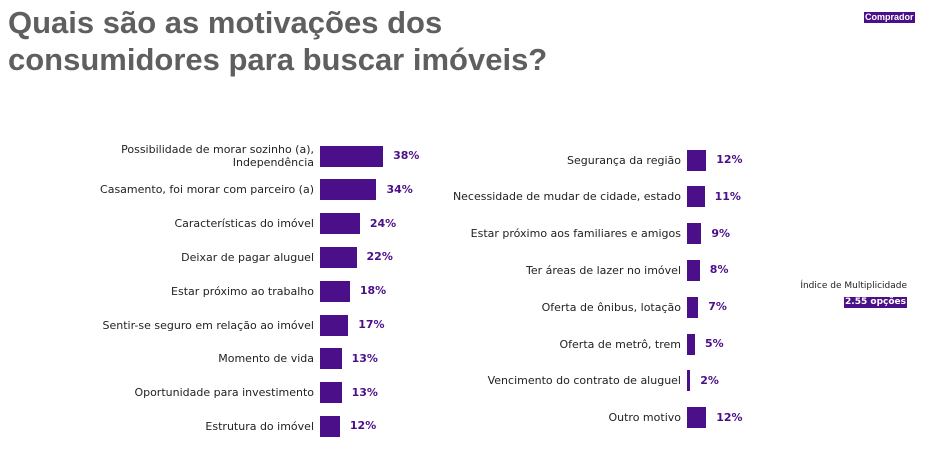 The height and width of the screenshot is (453, 943). What do you see at coordinates (531, 344) in the screenshot?
I see `category-label: Oferta de metrô, trem` at bounding box center [531, 344].